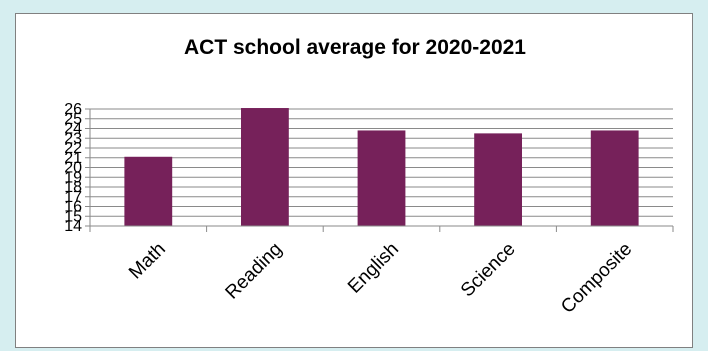 The image size is (708, 351). Describe the element at coordinates (73, 158) in the screenshot. I see `y-tick-label: 21` at that location.